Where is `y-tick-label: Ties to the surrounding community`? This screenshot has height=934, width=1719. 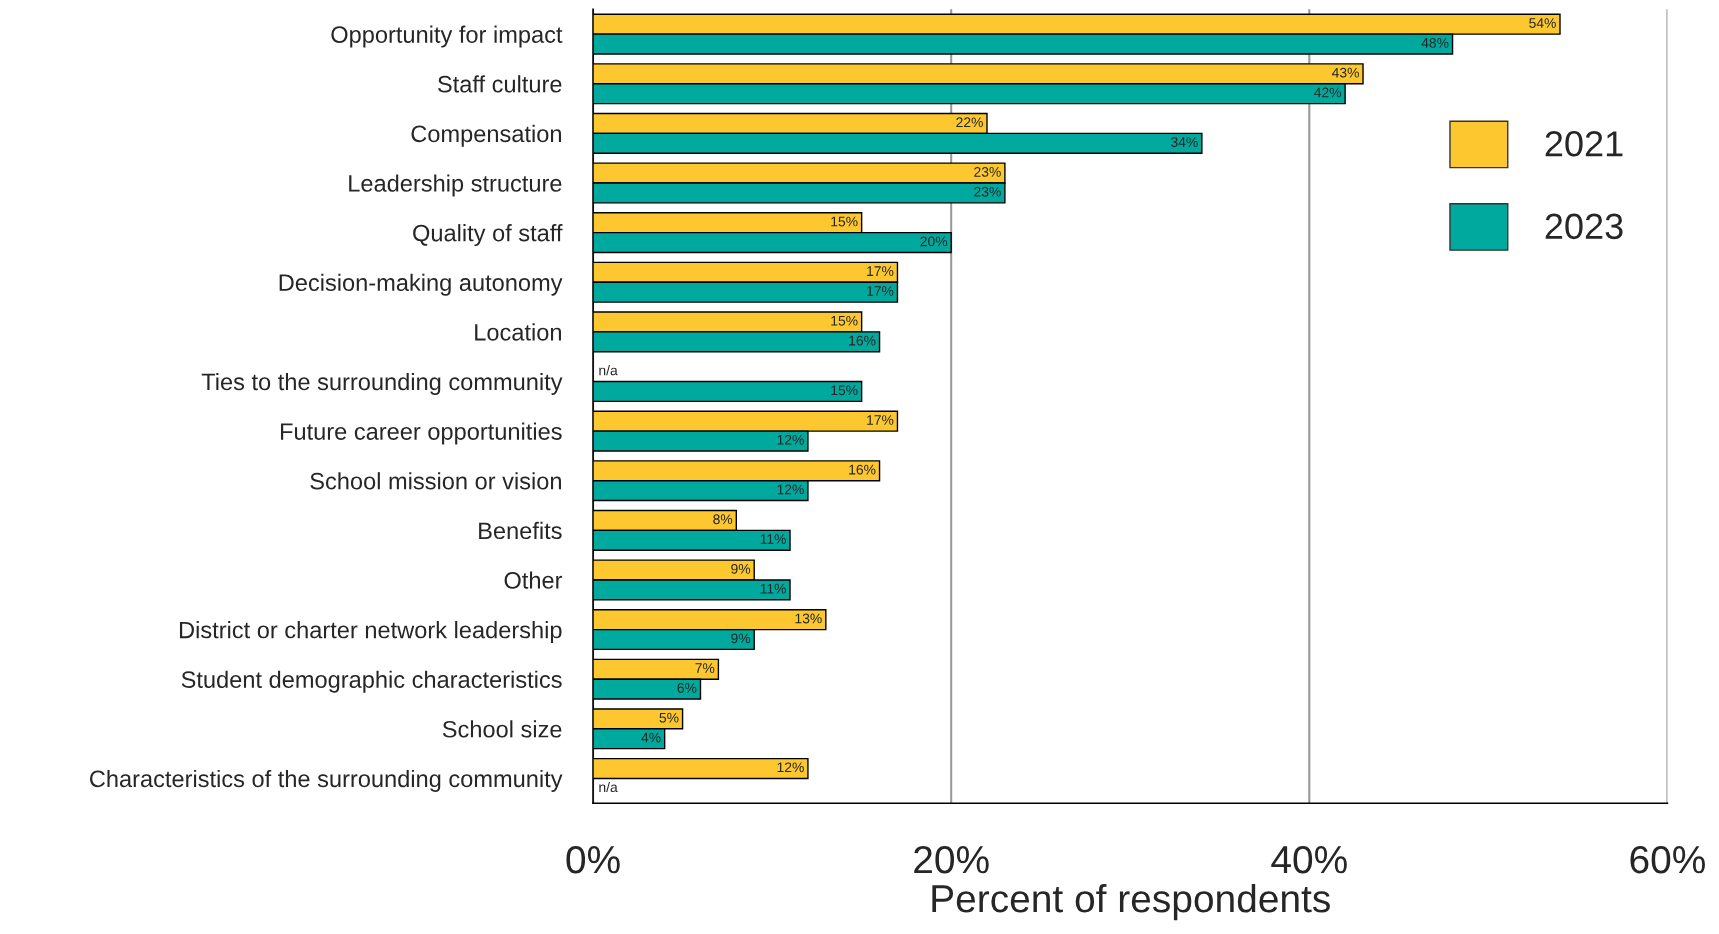
y-tick-label: Ties to the surrounding community is located at coordinates (382, 383).